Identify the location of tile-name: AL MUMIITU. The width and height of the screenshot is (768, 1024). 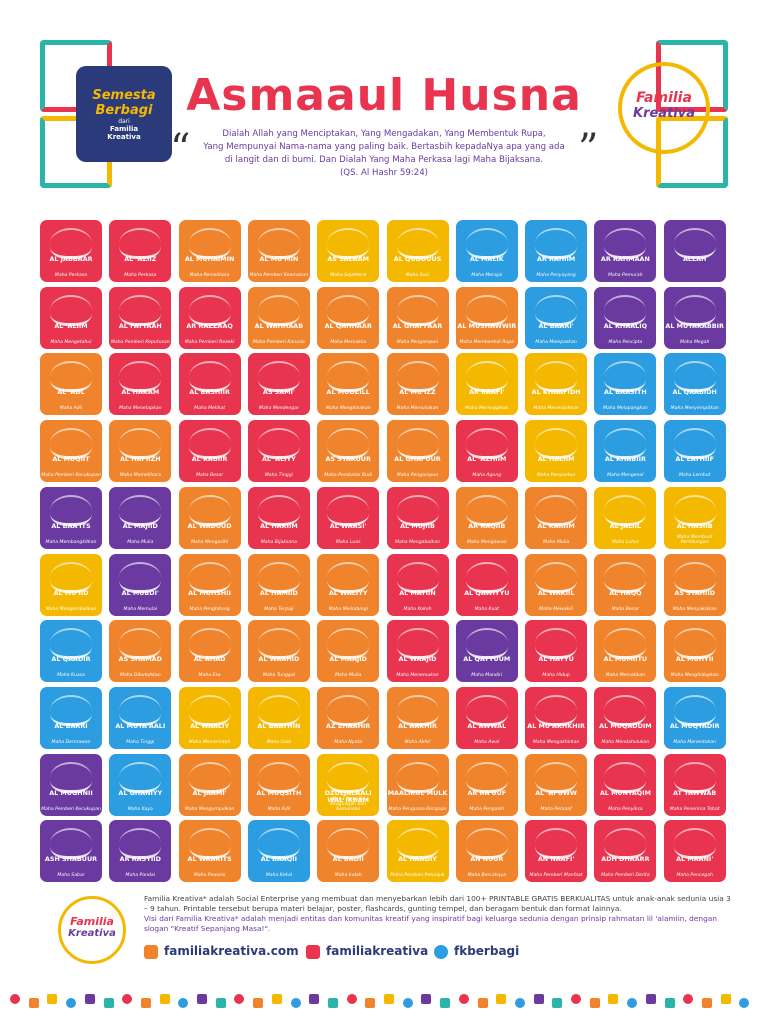
(625, 659).